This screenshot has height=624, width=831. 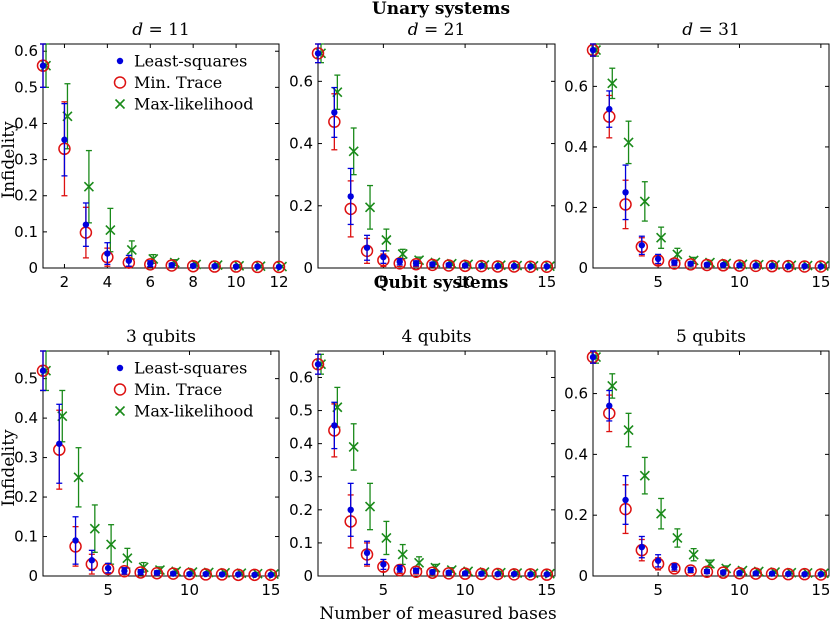 What do you see at coordinates (194, 411) in the screenshot?
I see `legend-label-ml: Max-likelihood` at bounding box center [194, 411].